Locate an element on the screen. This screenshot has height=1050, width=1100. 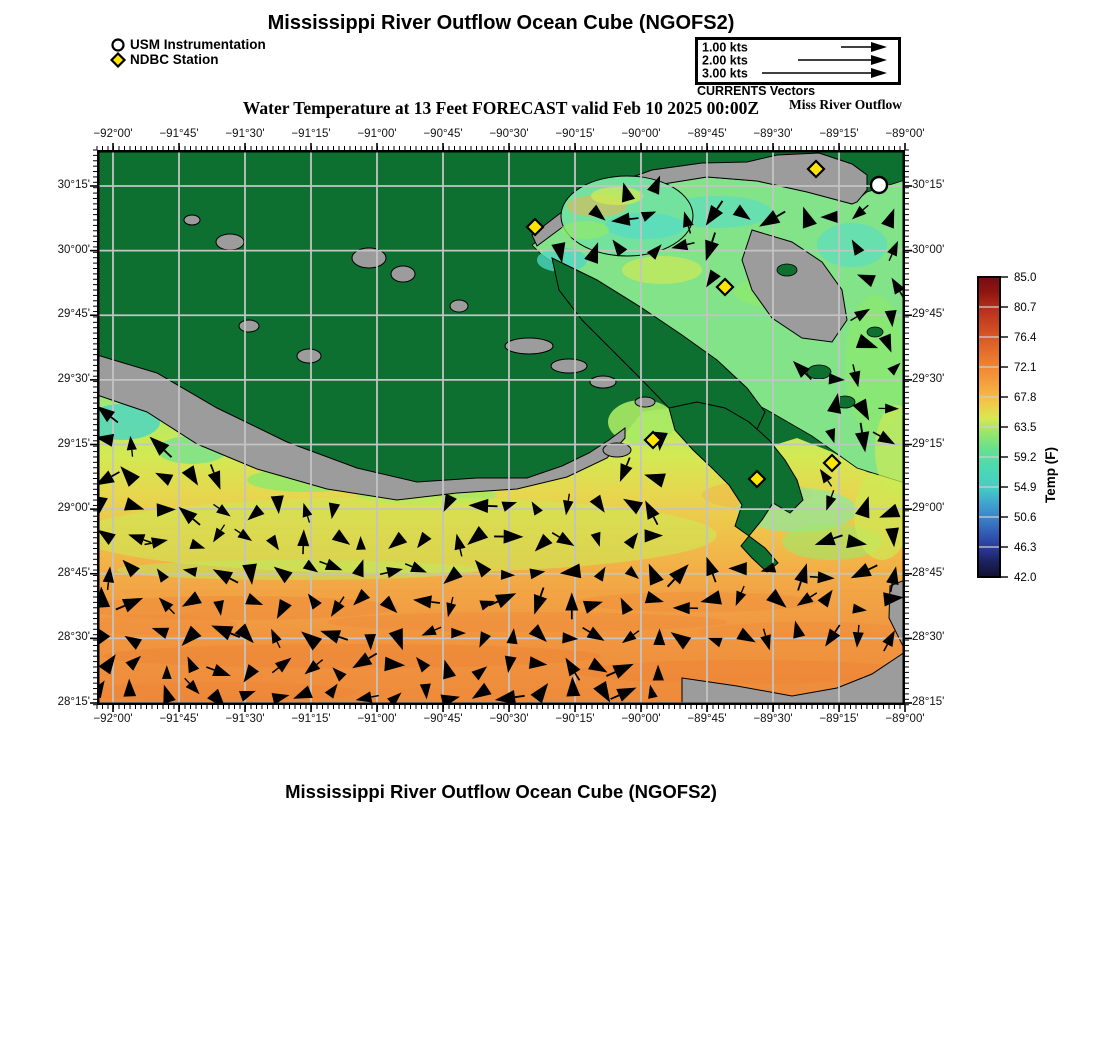
x-axis-label-top: −89°45' is located at coordinates (707, 134).